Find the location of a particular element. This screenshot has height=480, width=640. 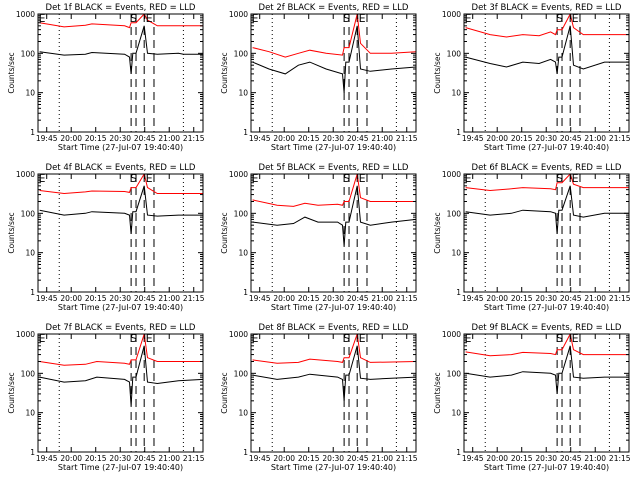

chart-title: Det 2f BLACK = Events, RED = LLD is located at coordinates (334, 8).